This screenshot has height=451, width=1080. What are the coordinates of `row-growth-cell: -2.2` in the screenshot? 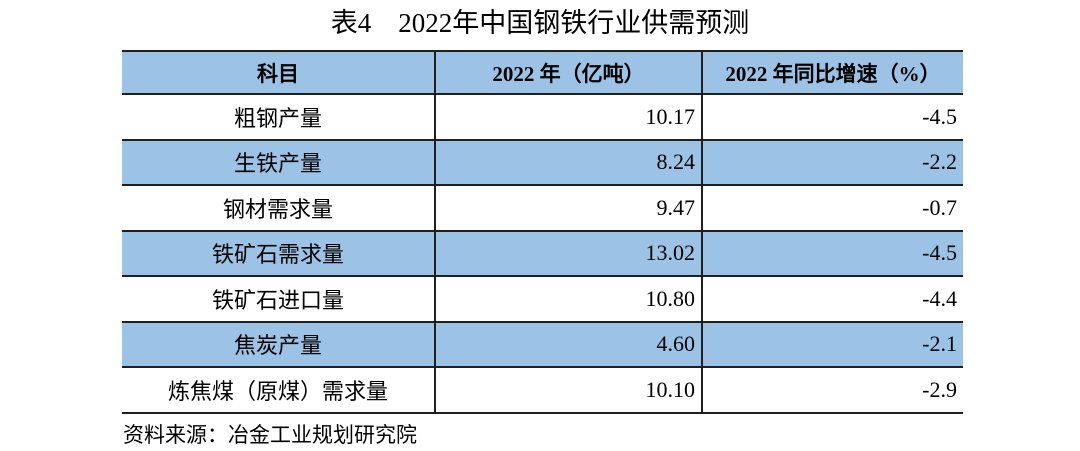 It's located at (832, 162).